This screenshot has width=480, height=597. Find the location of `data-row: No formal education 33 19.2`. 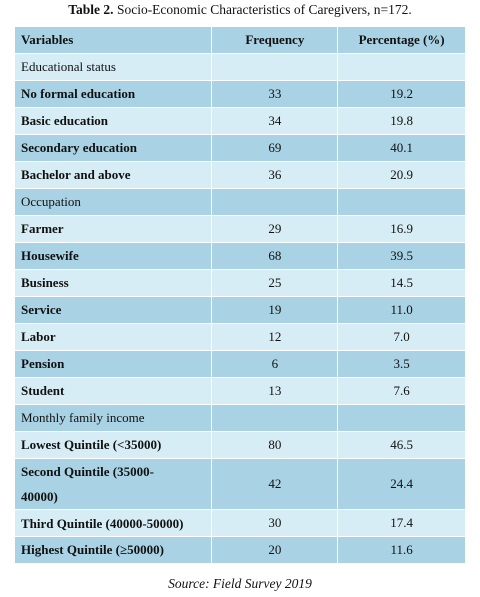

data-row: No formal education 33 19.2 is located at coordinates (239, 94).